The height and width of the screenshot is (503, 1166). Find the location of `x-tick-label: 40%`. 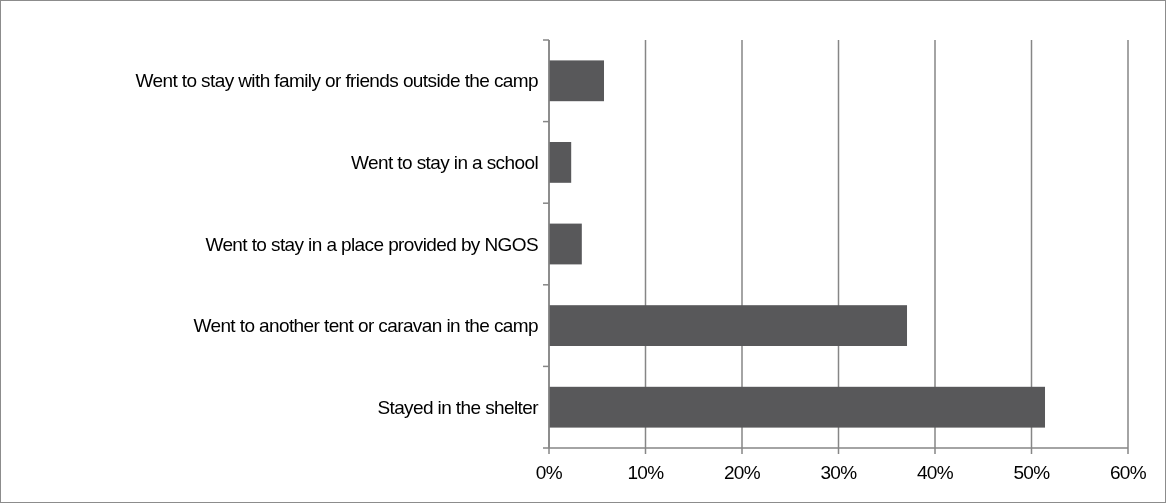

x-tick-label: 40% is located at coordinates (935, 472).